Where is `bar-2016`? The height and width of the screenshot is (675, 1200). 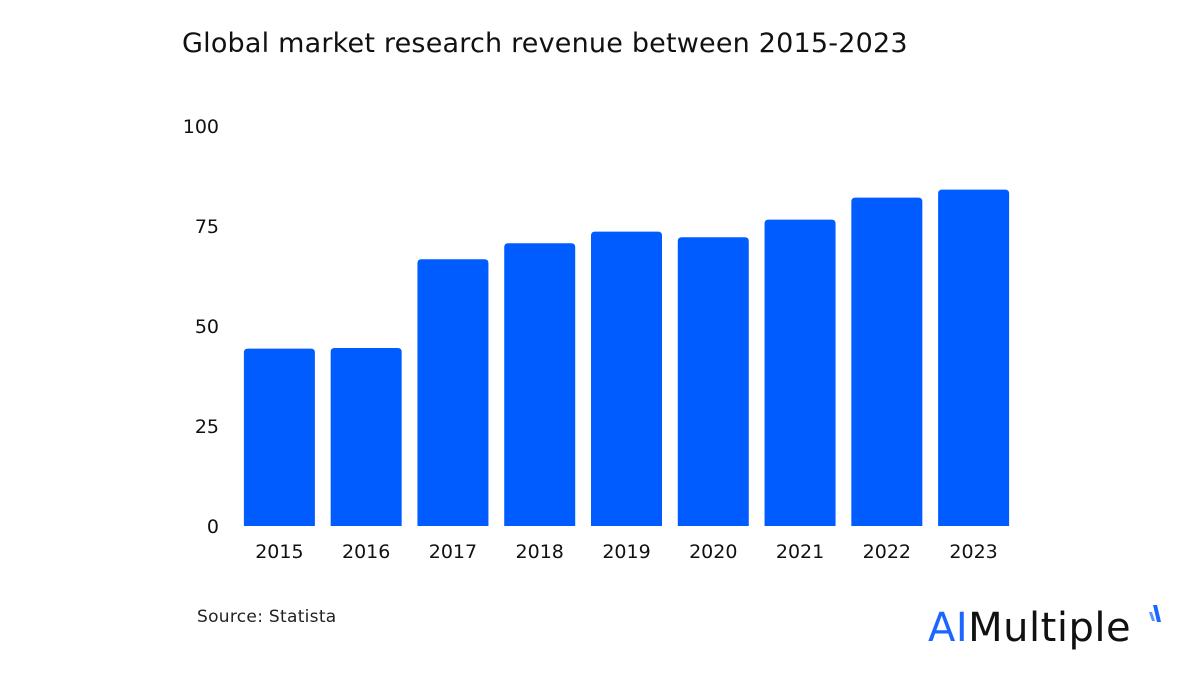 bar-2016 is located at coordinates (366, 437).